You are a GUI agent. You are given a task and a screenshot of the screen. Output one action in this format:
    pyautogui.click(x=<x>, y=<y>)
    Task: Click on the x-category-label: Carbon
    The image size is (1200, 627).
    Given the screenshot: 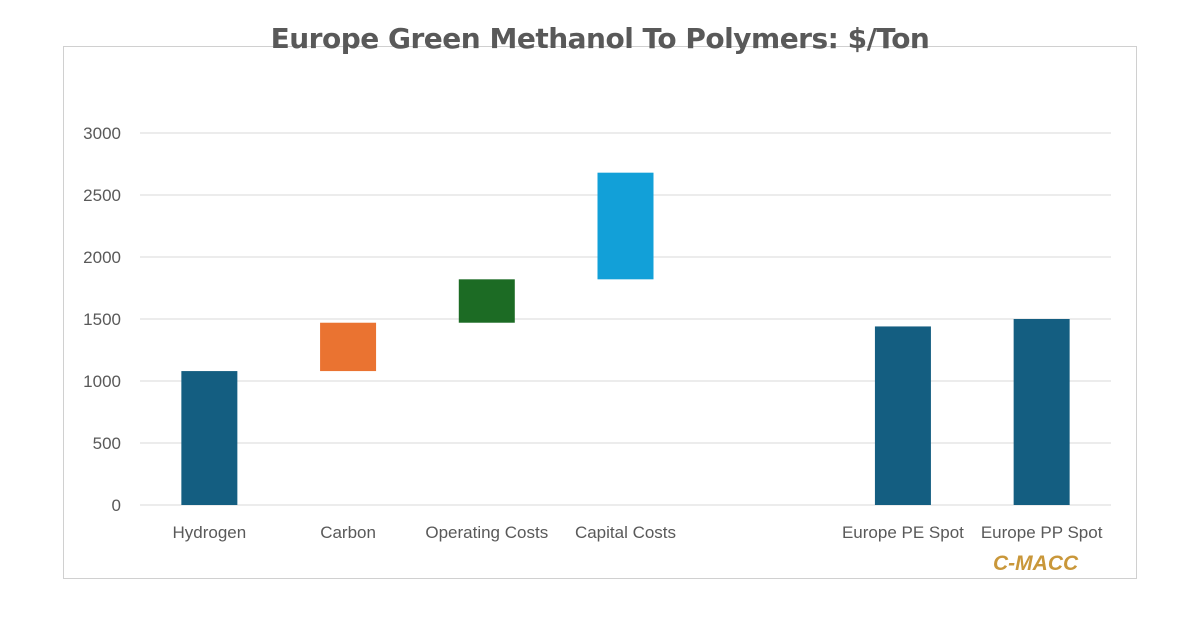 What is the action you would take?
    pyautogui.click(x=348, y=532)
    